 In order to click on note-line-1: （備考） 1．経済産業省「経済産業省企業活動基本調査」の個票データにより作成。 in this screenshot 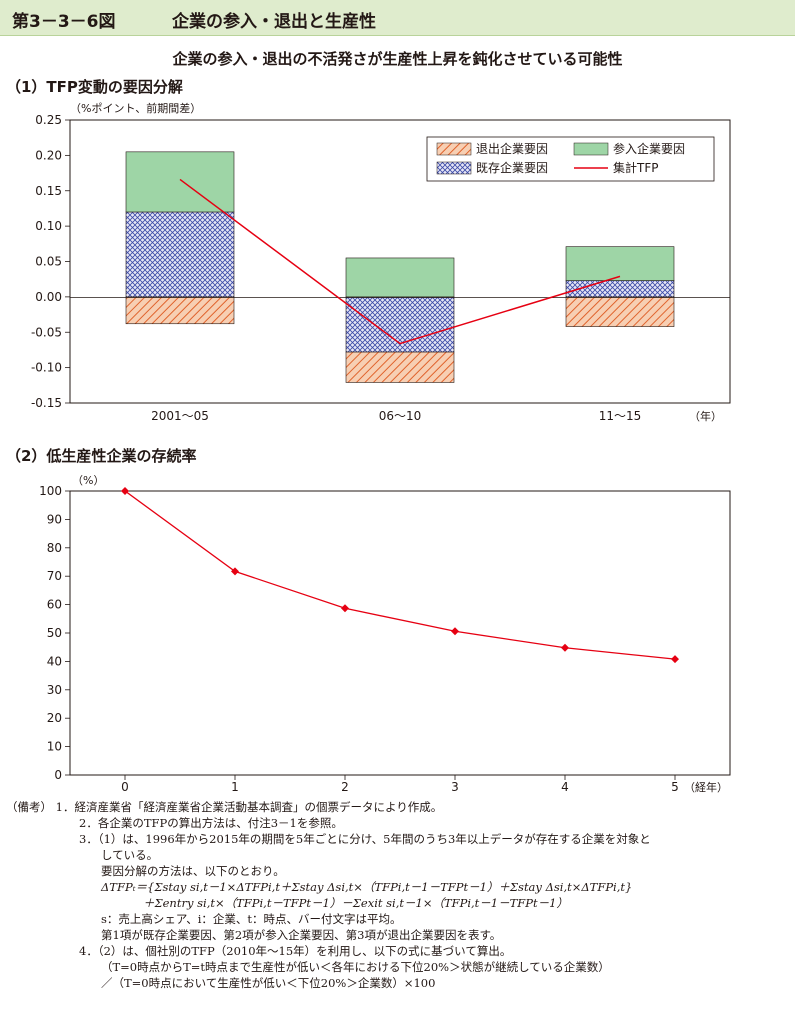, I will do `click(224, 807)`.